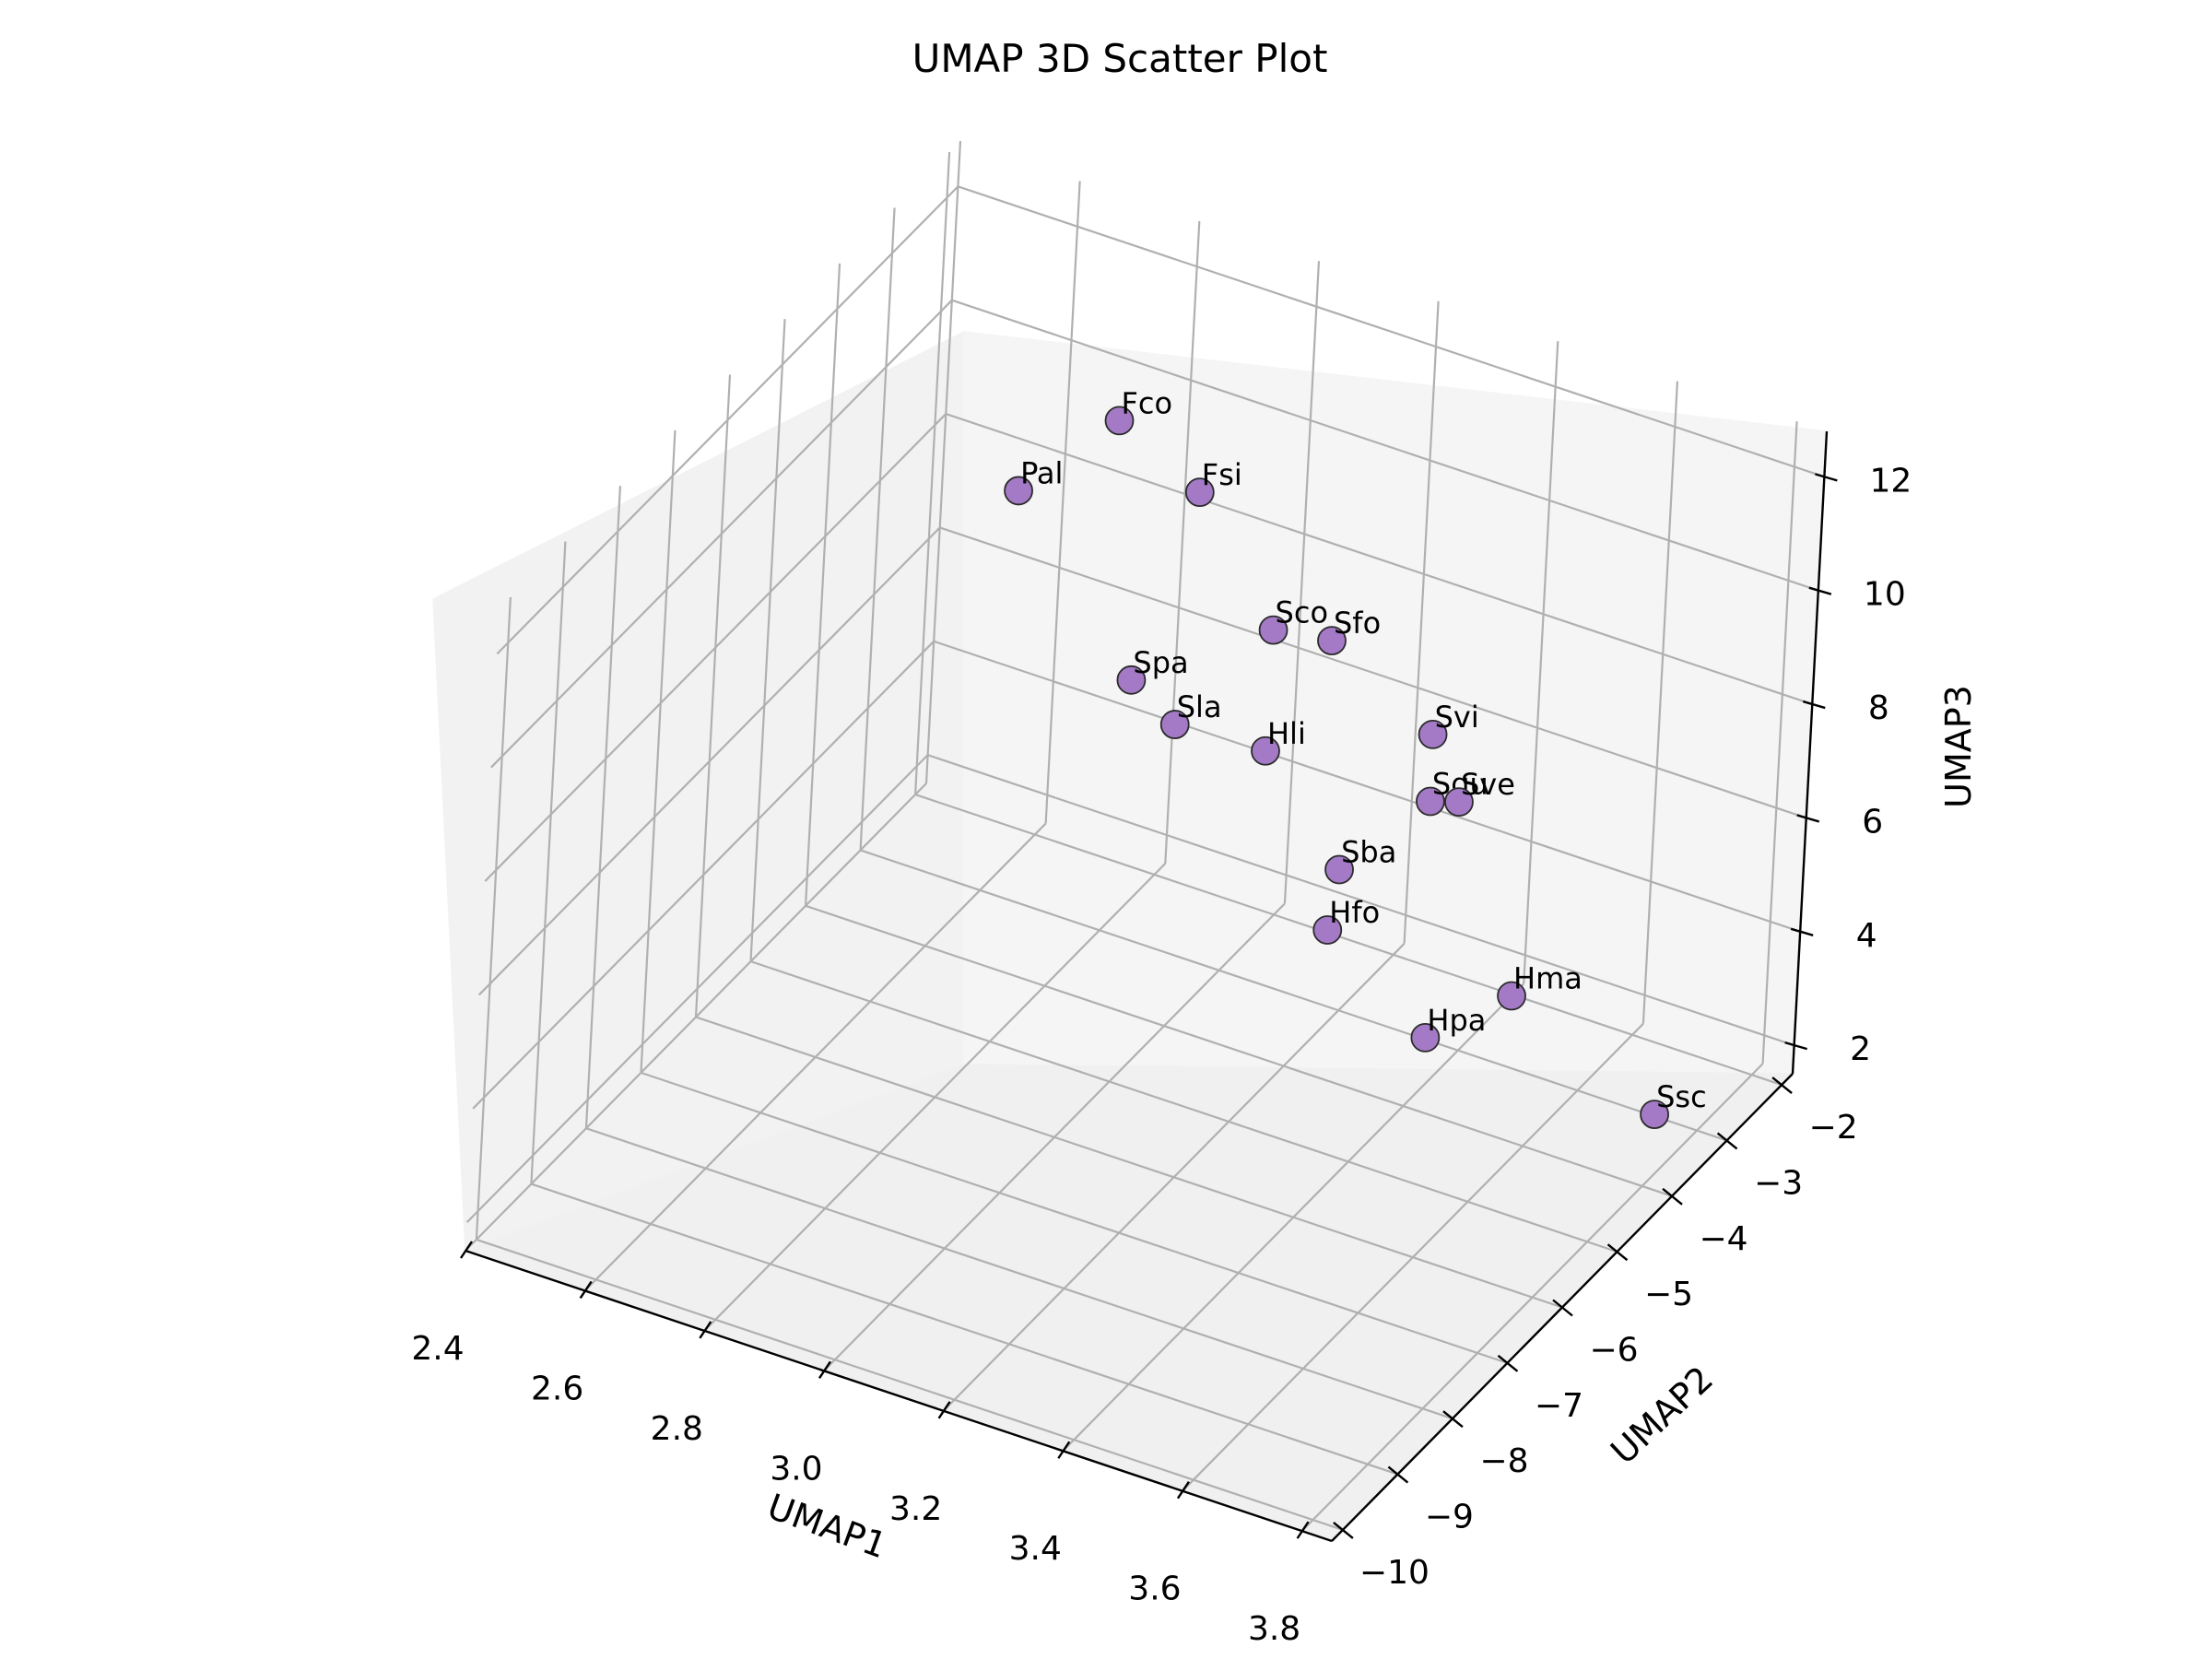 This screenshot has width=2212, height=1659. I want to click on x-tick-label: 3.4, so click(1035, 1549).